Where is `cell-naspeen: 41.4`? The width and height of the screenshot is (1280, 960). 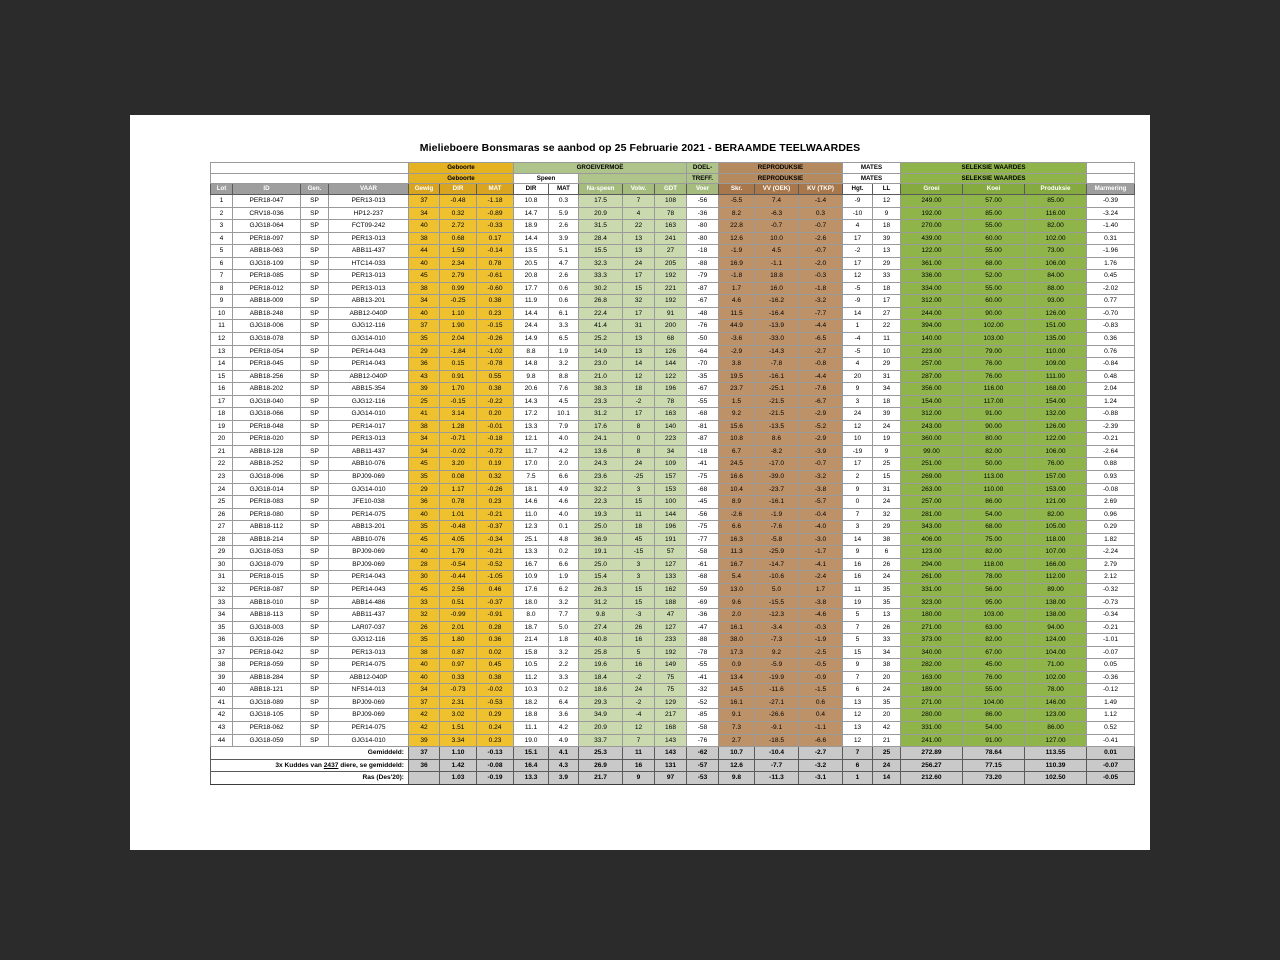
cell-naspeen: 41.4 is located at coordinates (600, 326).